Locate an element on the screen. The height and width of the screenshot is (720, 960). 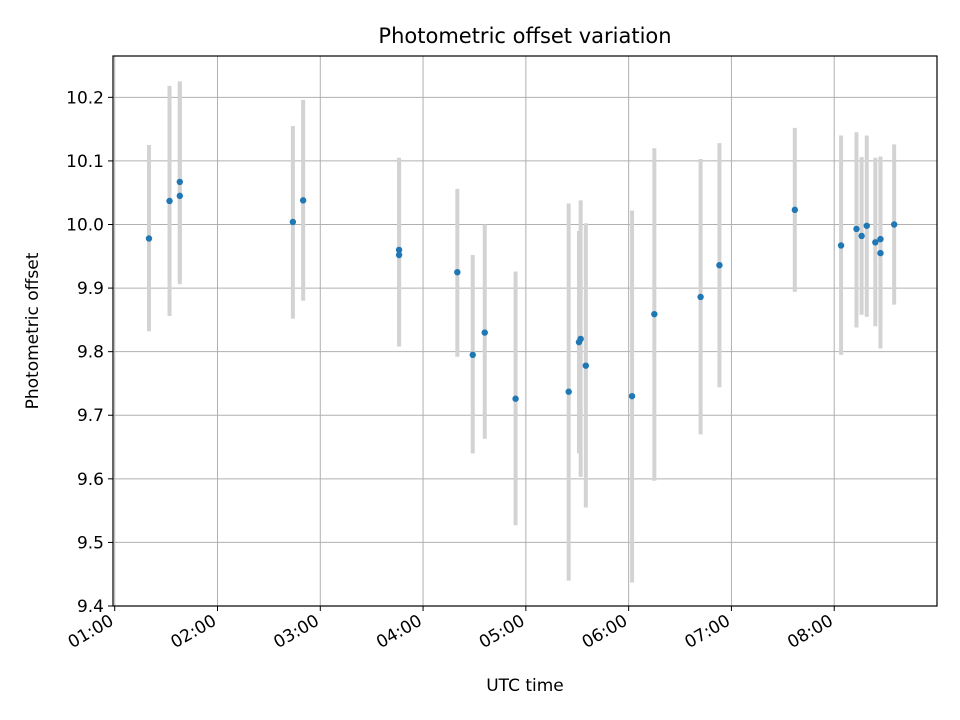
x-tick-label: 02:00 is located at coordinates (194, 632).